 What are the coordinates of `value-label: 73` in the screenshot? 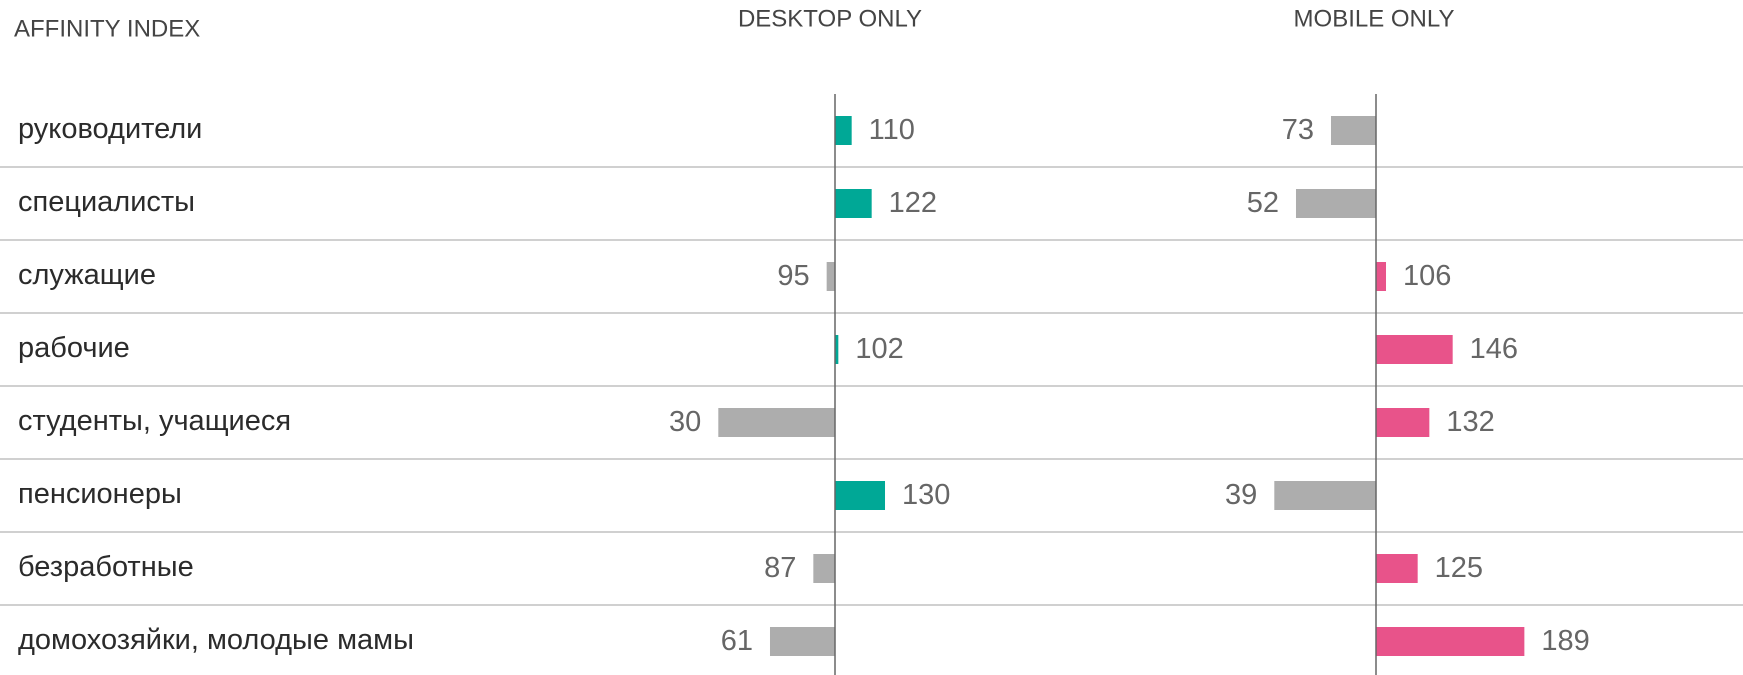 It's located at (1298, 130).